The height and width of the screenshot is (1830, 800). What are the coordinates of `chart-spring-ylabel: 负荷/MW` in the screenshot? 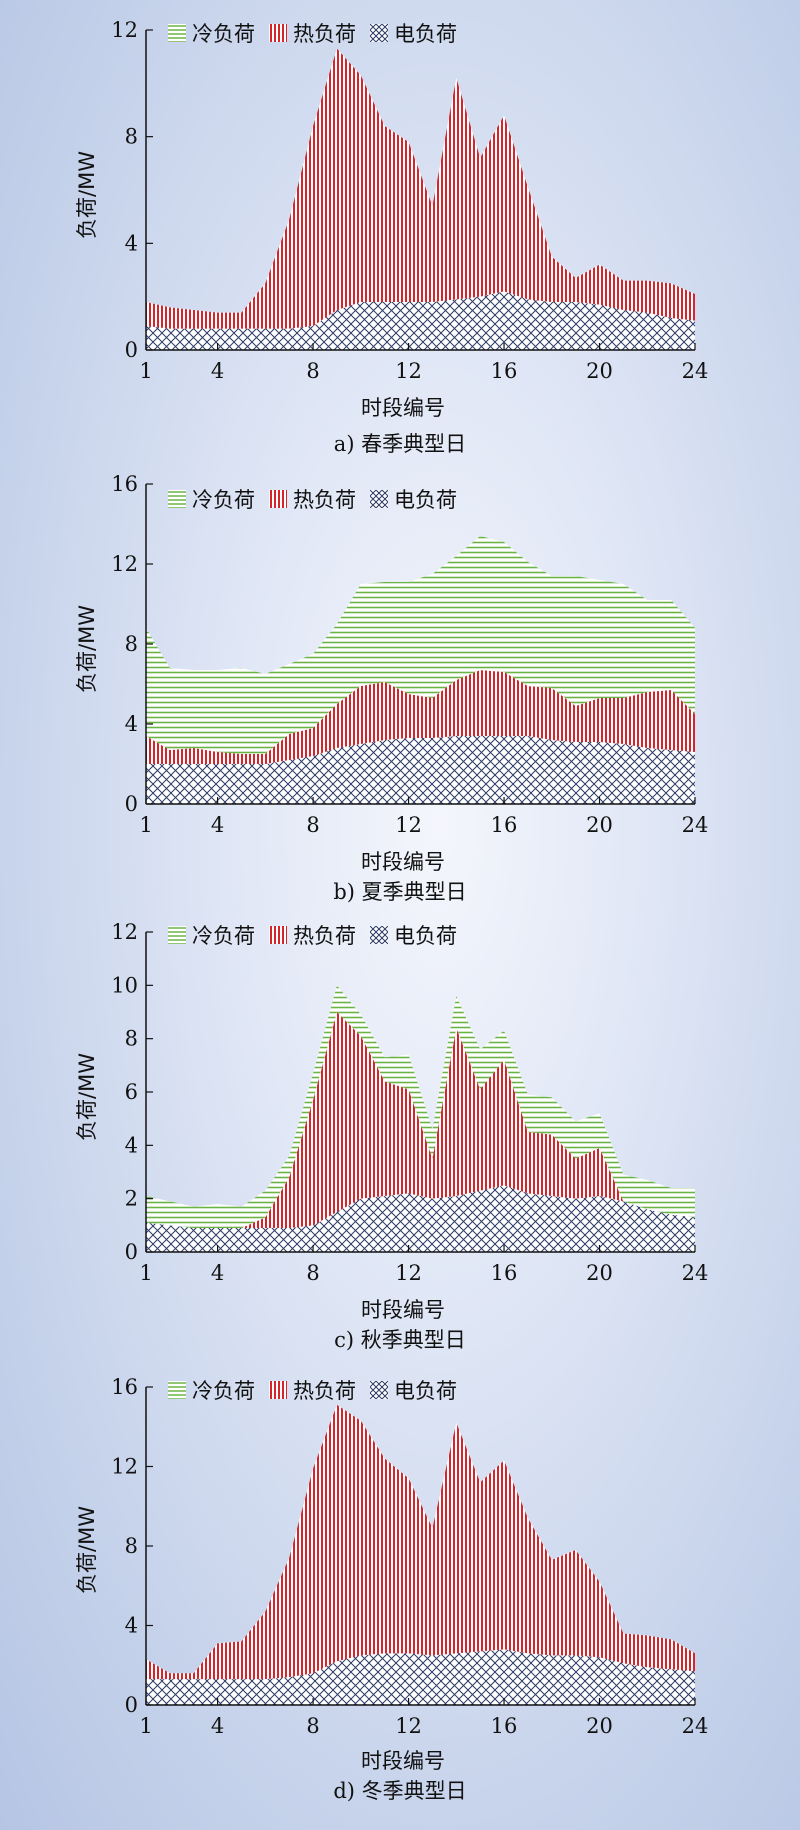 It's located at (87, 195).